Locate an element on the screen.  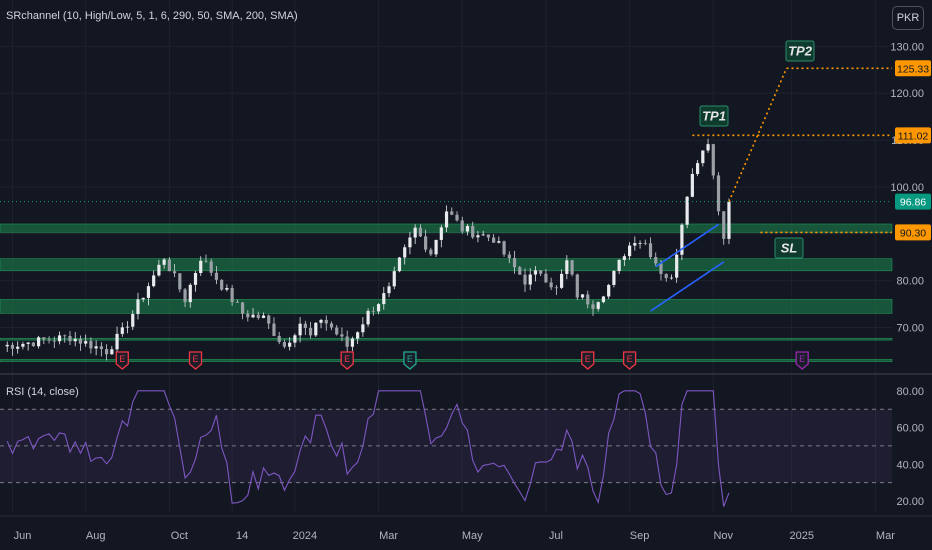
tp1-price-badge-text: 111.02 is located at coordinates (913, 136).